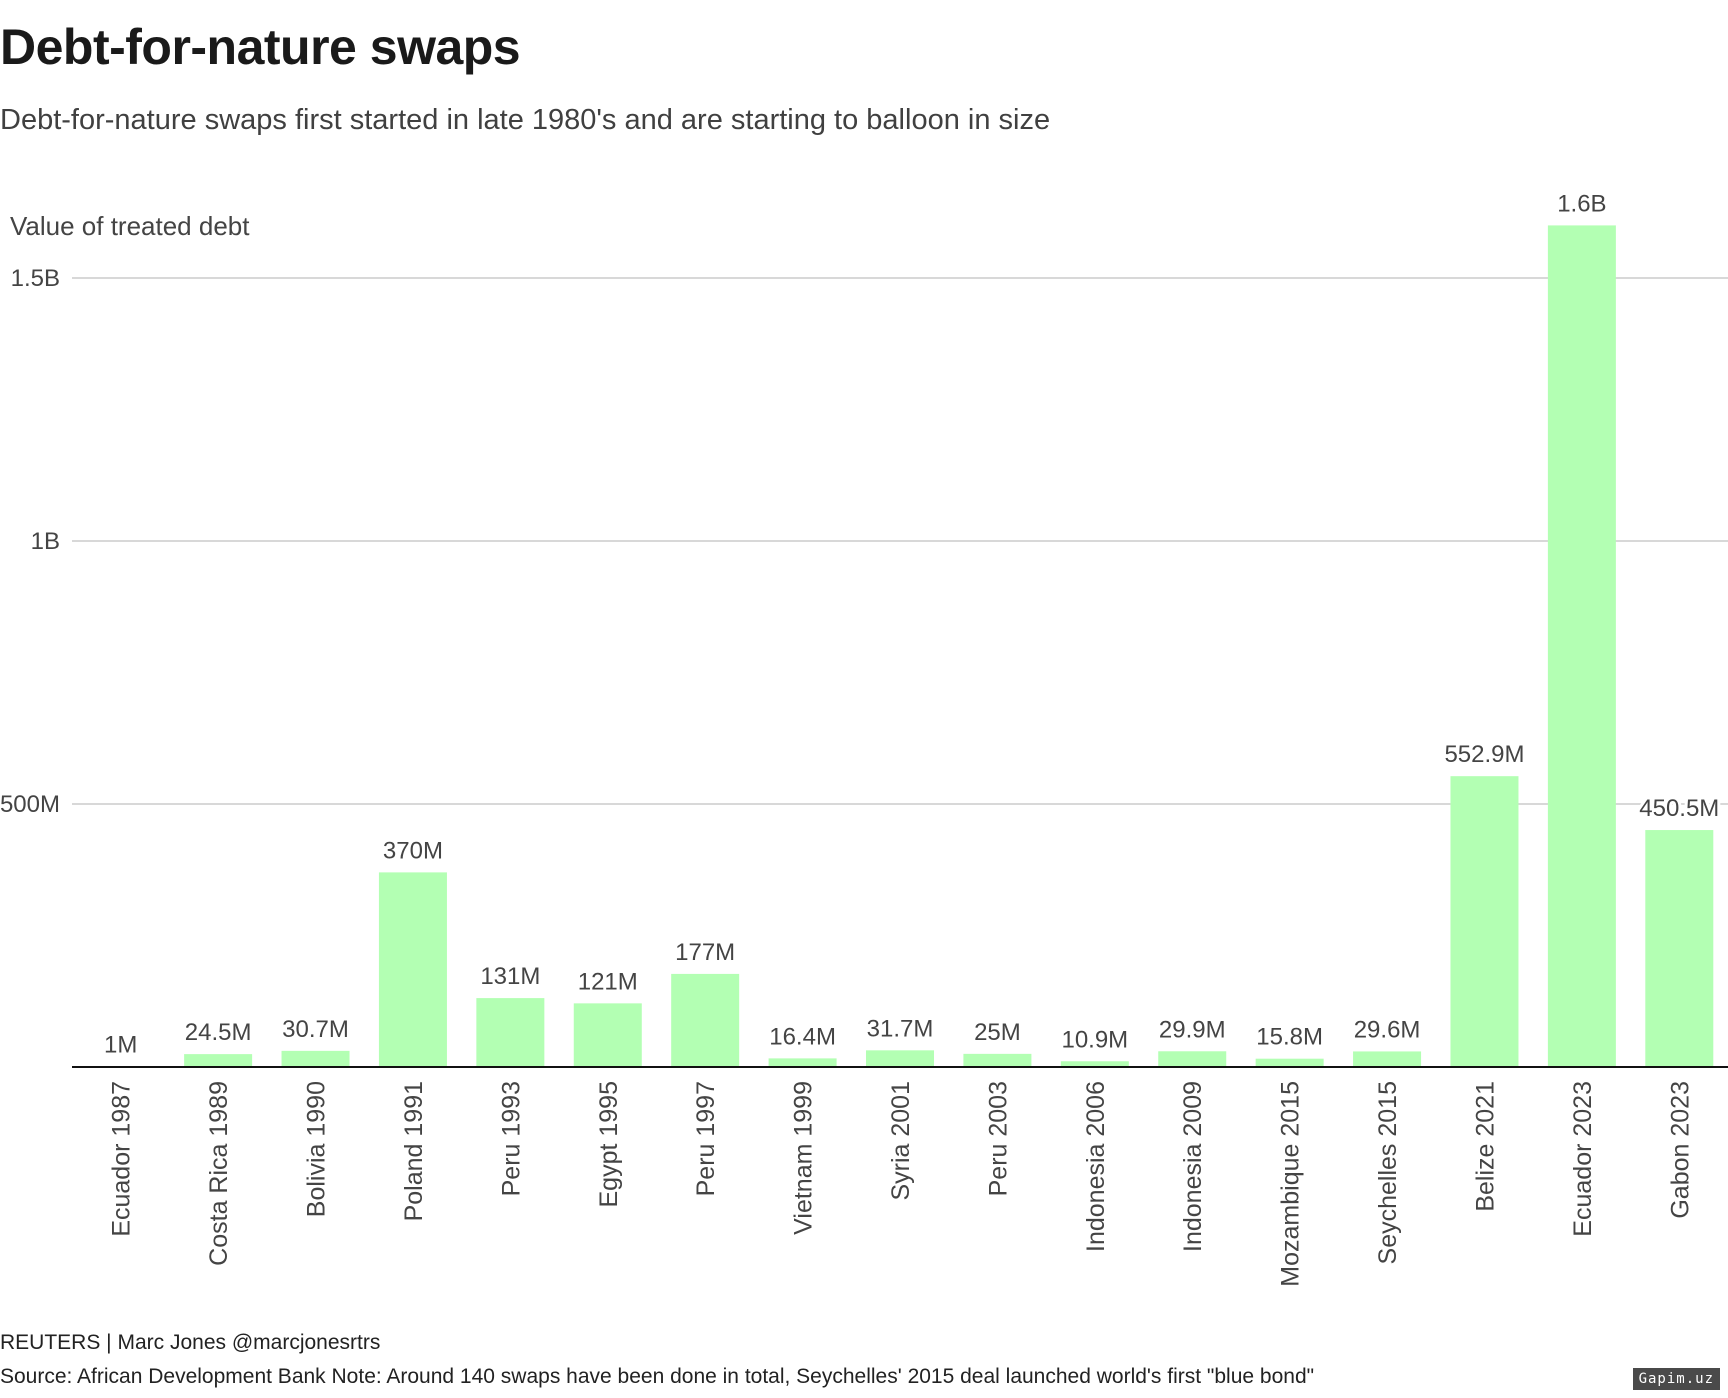 This screenshot has height=1398, width=1728. What do you see at coordinates (414, 1151) in the screenshot?
I see `x-tick-label: Poland 1991` at bounding box center [414, 1151].